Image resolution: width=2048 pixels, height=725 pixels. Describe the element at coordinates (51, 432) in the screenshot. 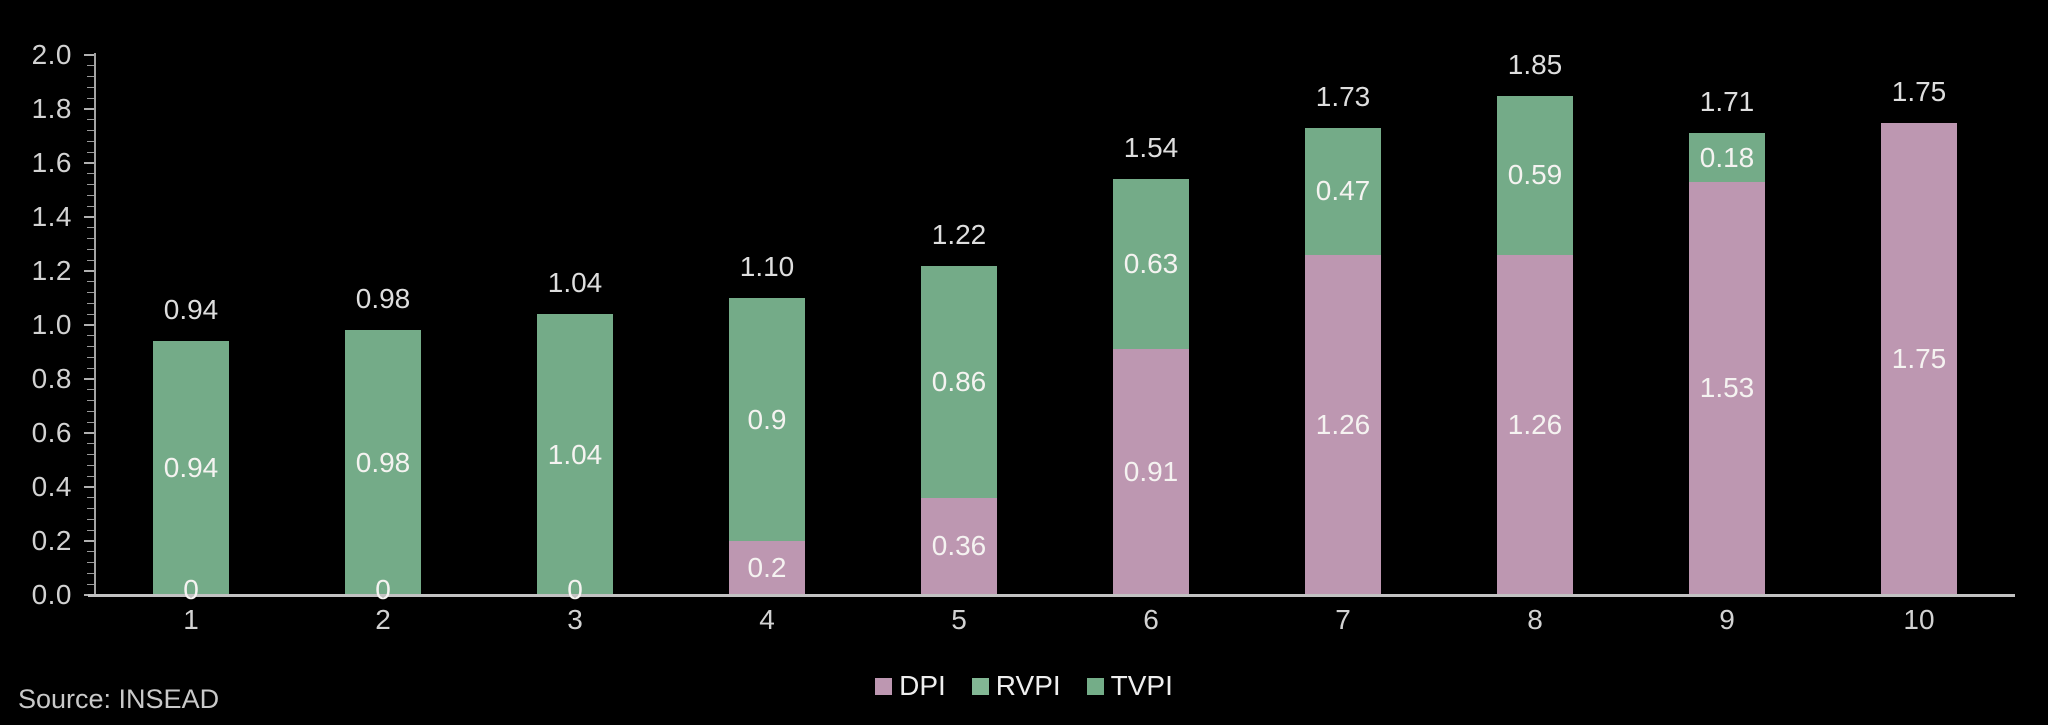

I see `y-tick-label: 0.6` at that location.